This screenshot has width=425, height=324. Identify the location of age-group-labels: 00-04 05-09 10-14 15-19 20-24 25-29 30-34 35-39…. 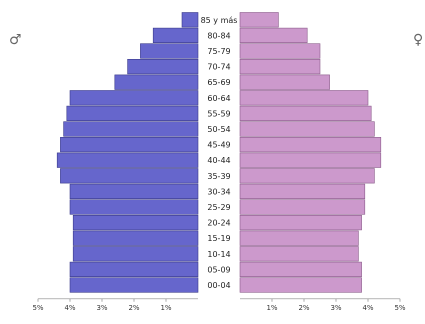
(219, 153).